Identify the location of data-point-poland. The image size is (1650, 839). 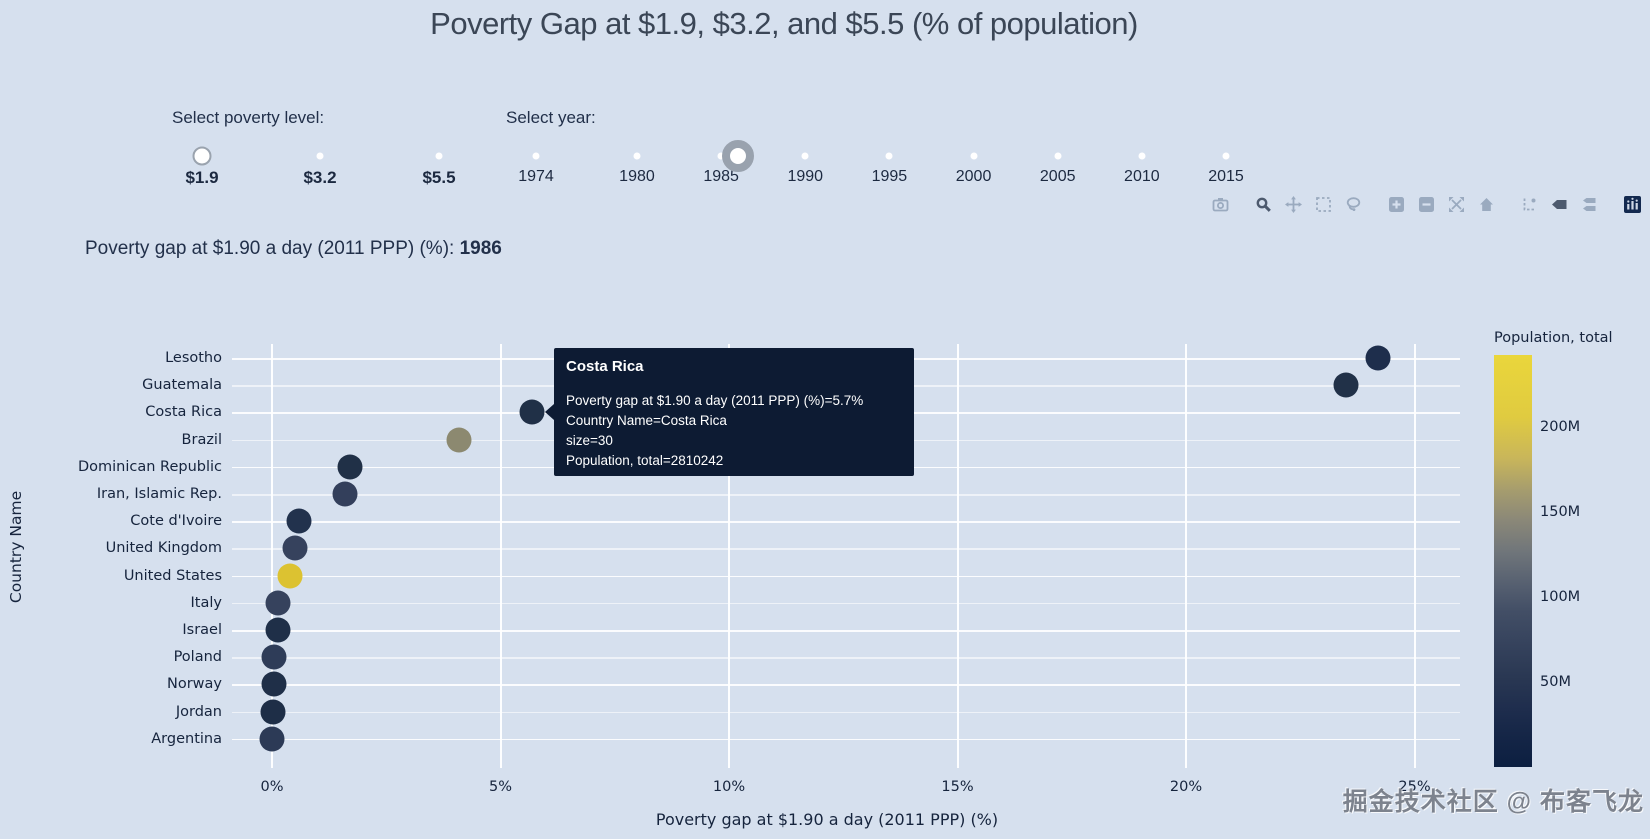
(274, 657).